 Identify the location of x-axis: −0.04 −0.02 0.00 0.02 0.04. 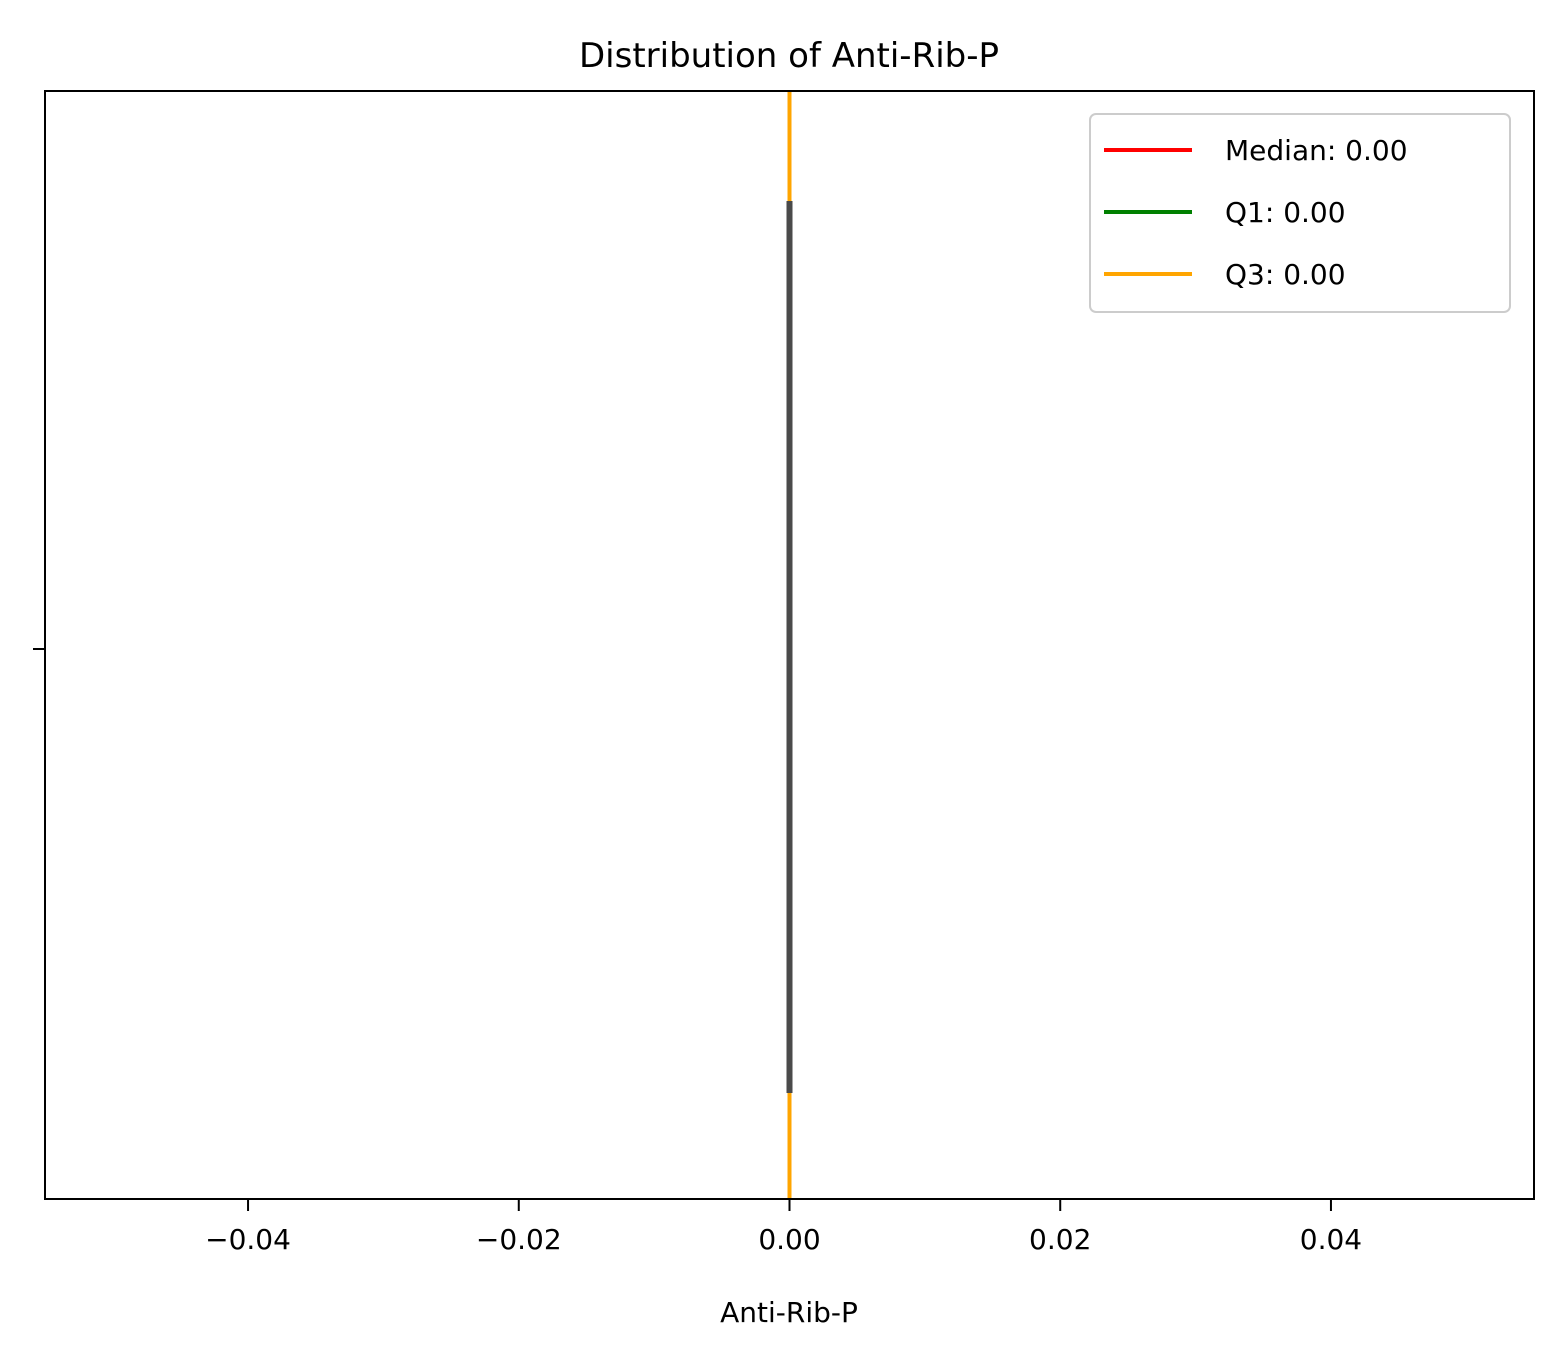
(783, 1227).